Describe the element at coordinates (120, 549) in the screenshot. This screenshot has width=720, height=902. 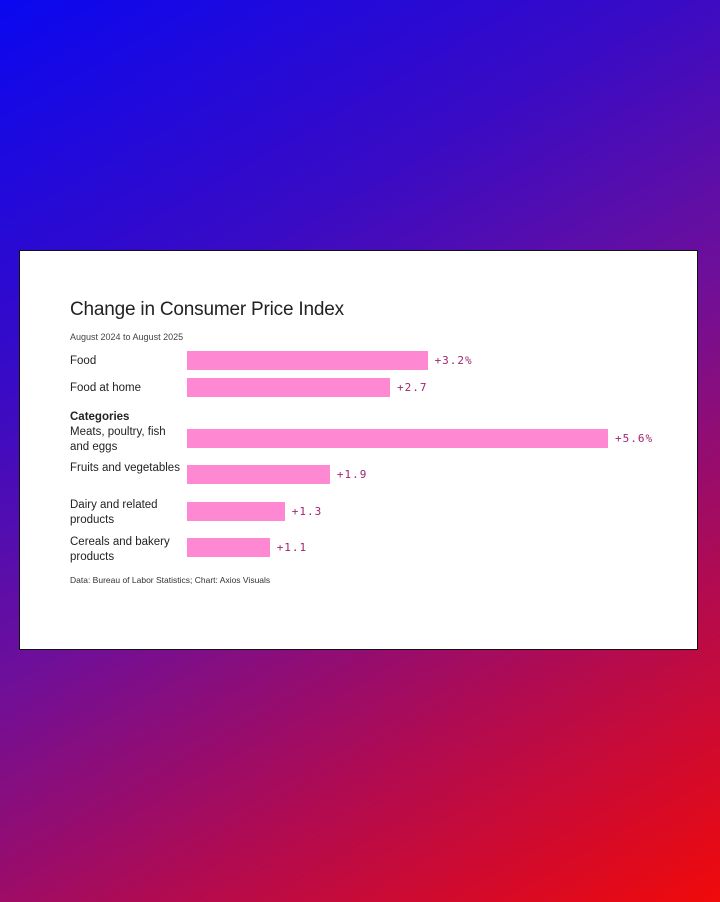
I see `category-label: Cereals and bakery products` at that location.